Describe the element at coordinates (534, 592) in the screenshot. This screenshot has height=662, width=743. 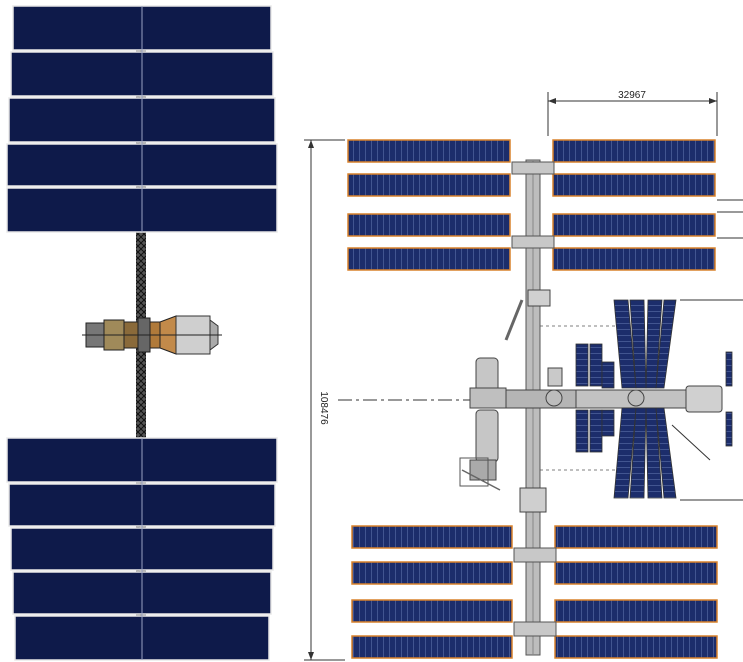
I see `right-lower-solar-arrays` at that location.